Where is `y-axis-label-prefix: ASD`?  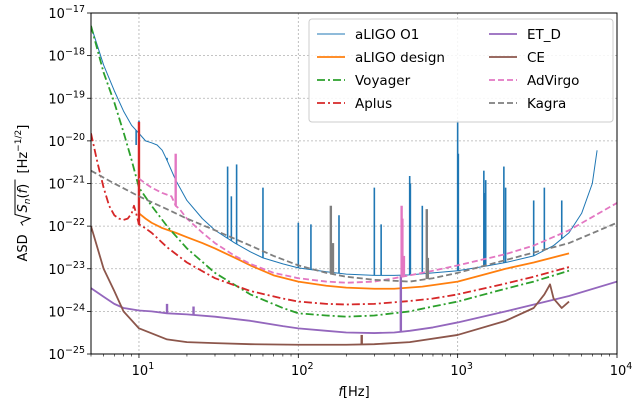 y-axis-label-prefix: ASD is located at coordinates (23, 247).